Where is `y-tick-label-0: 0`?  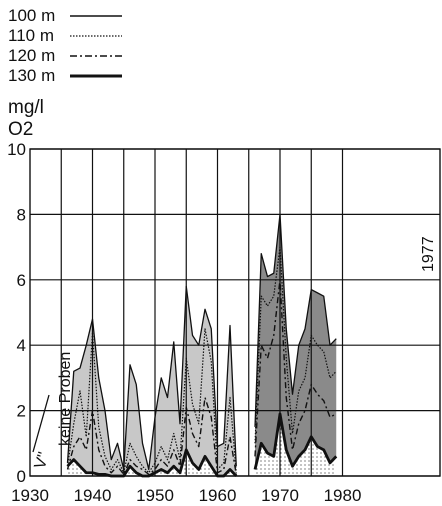 y-tick-label-0: 0 is located at coordinates (21, 476).